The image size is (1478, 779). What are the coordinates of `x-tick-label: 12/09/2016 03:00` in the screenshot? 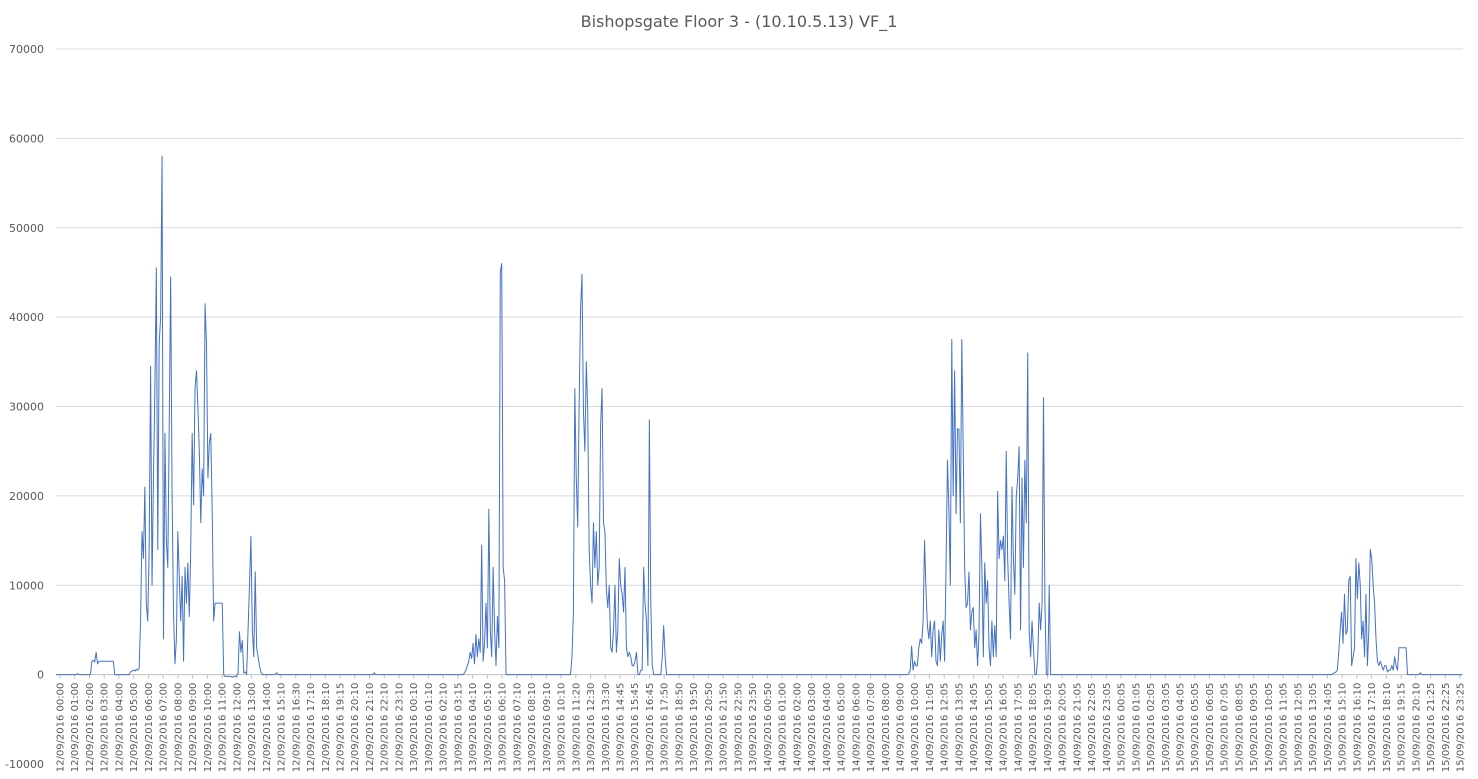 It's located at (105, 728).